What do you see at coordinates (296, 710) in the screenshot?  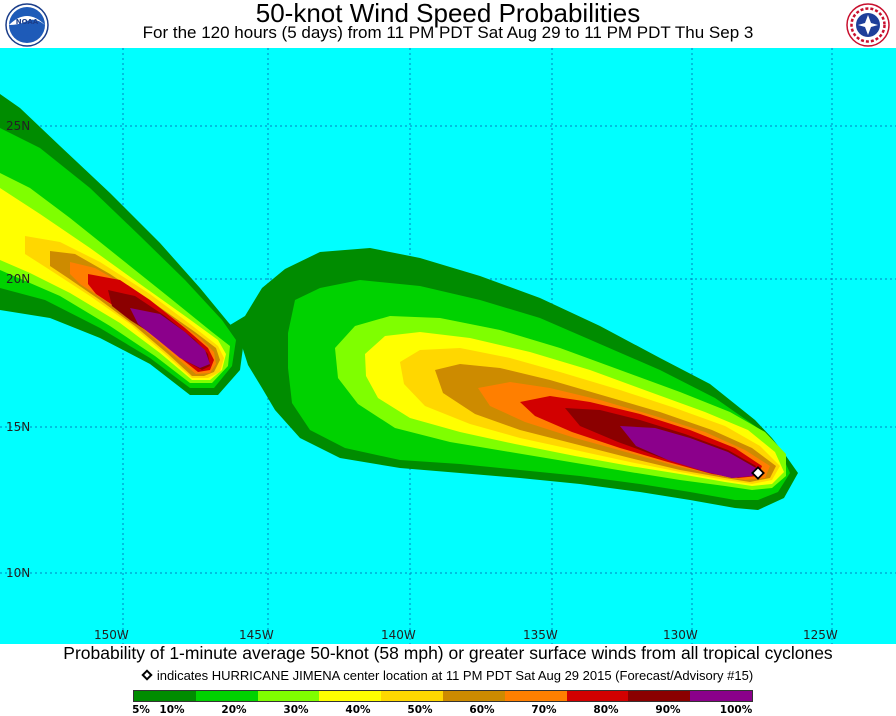 I see `legend-label: 30%` at bounding box center [296, 710].